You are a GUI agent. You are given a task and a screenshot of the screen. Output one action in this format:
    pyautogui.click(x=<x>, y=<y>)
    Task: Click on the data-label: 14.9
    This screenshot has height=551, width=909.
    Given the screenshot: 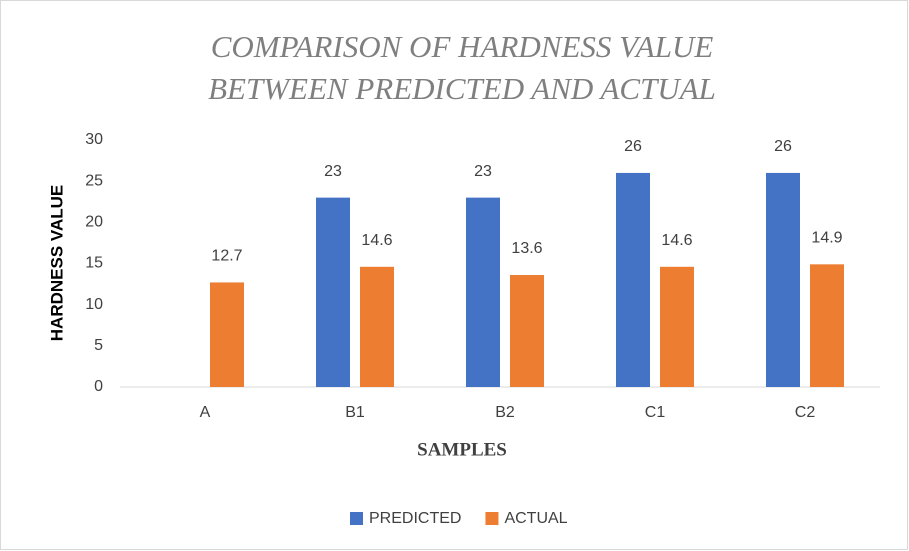 What is the action you would take?
    pyautogui.click(x=826, y=238)
    